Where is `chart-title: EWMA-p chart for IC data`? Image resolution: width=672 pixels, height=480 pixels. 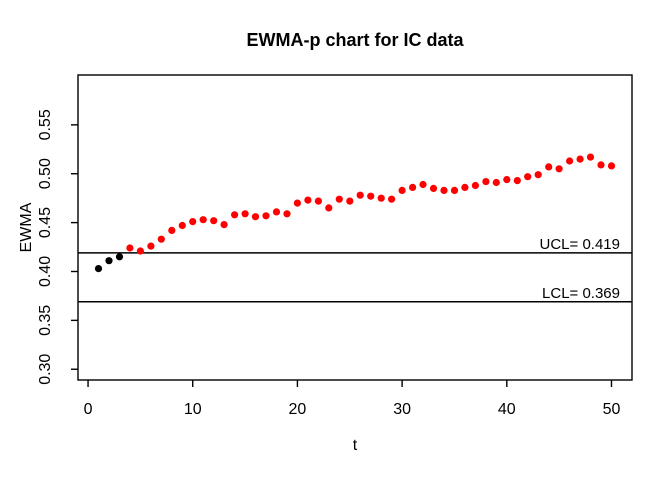 chart-title: EWMA-p chart for IC data is located at coordinates (355, 40).